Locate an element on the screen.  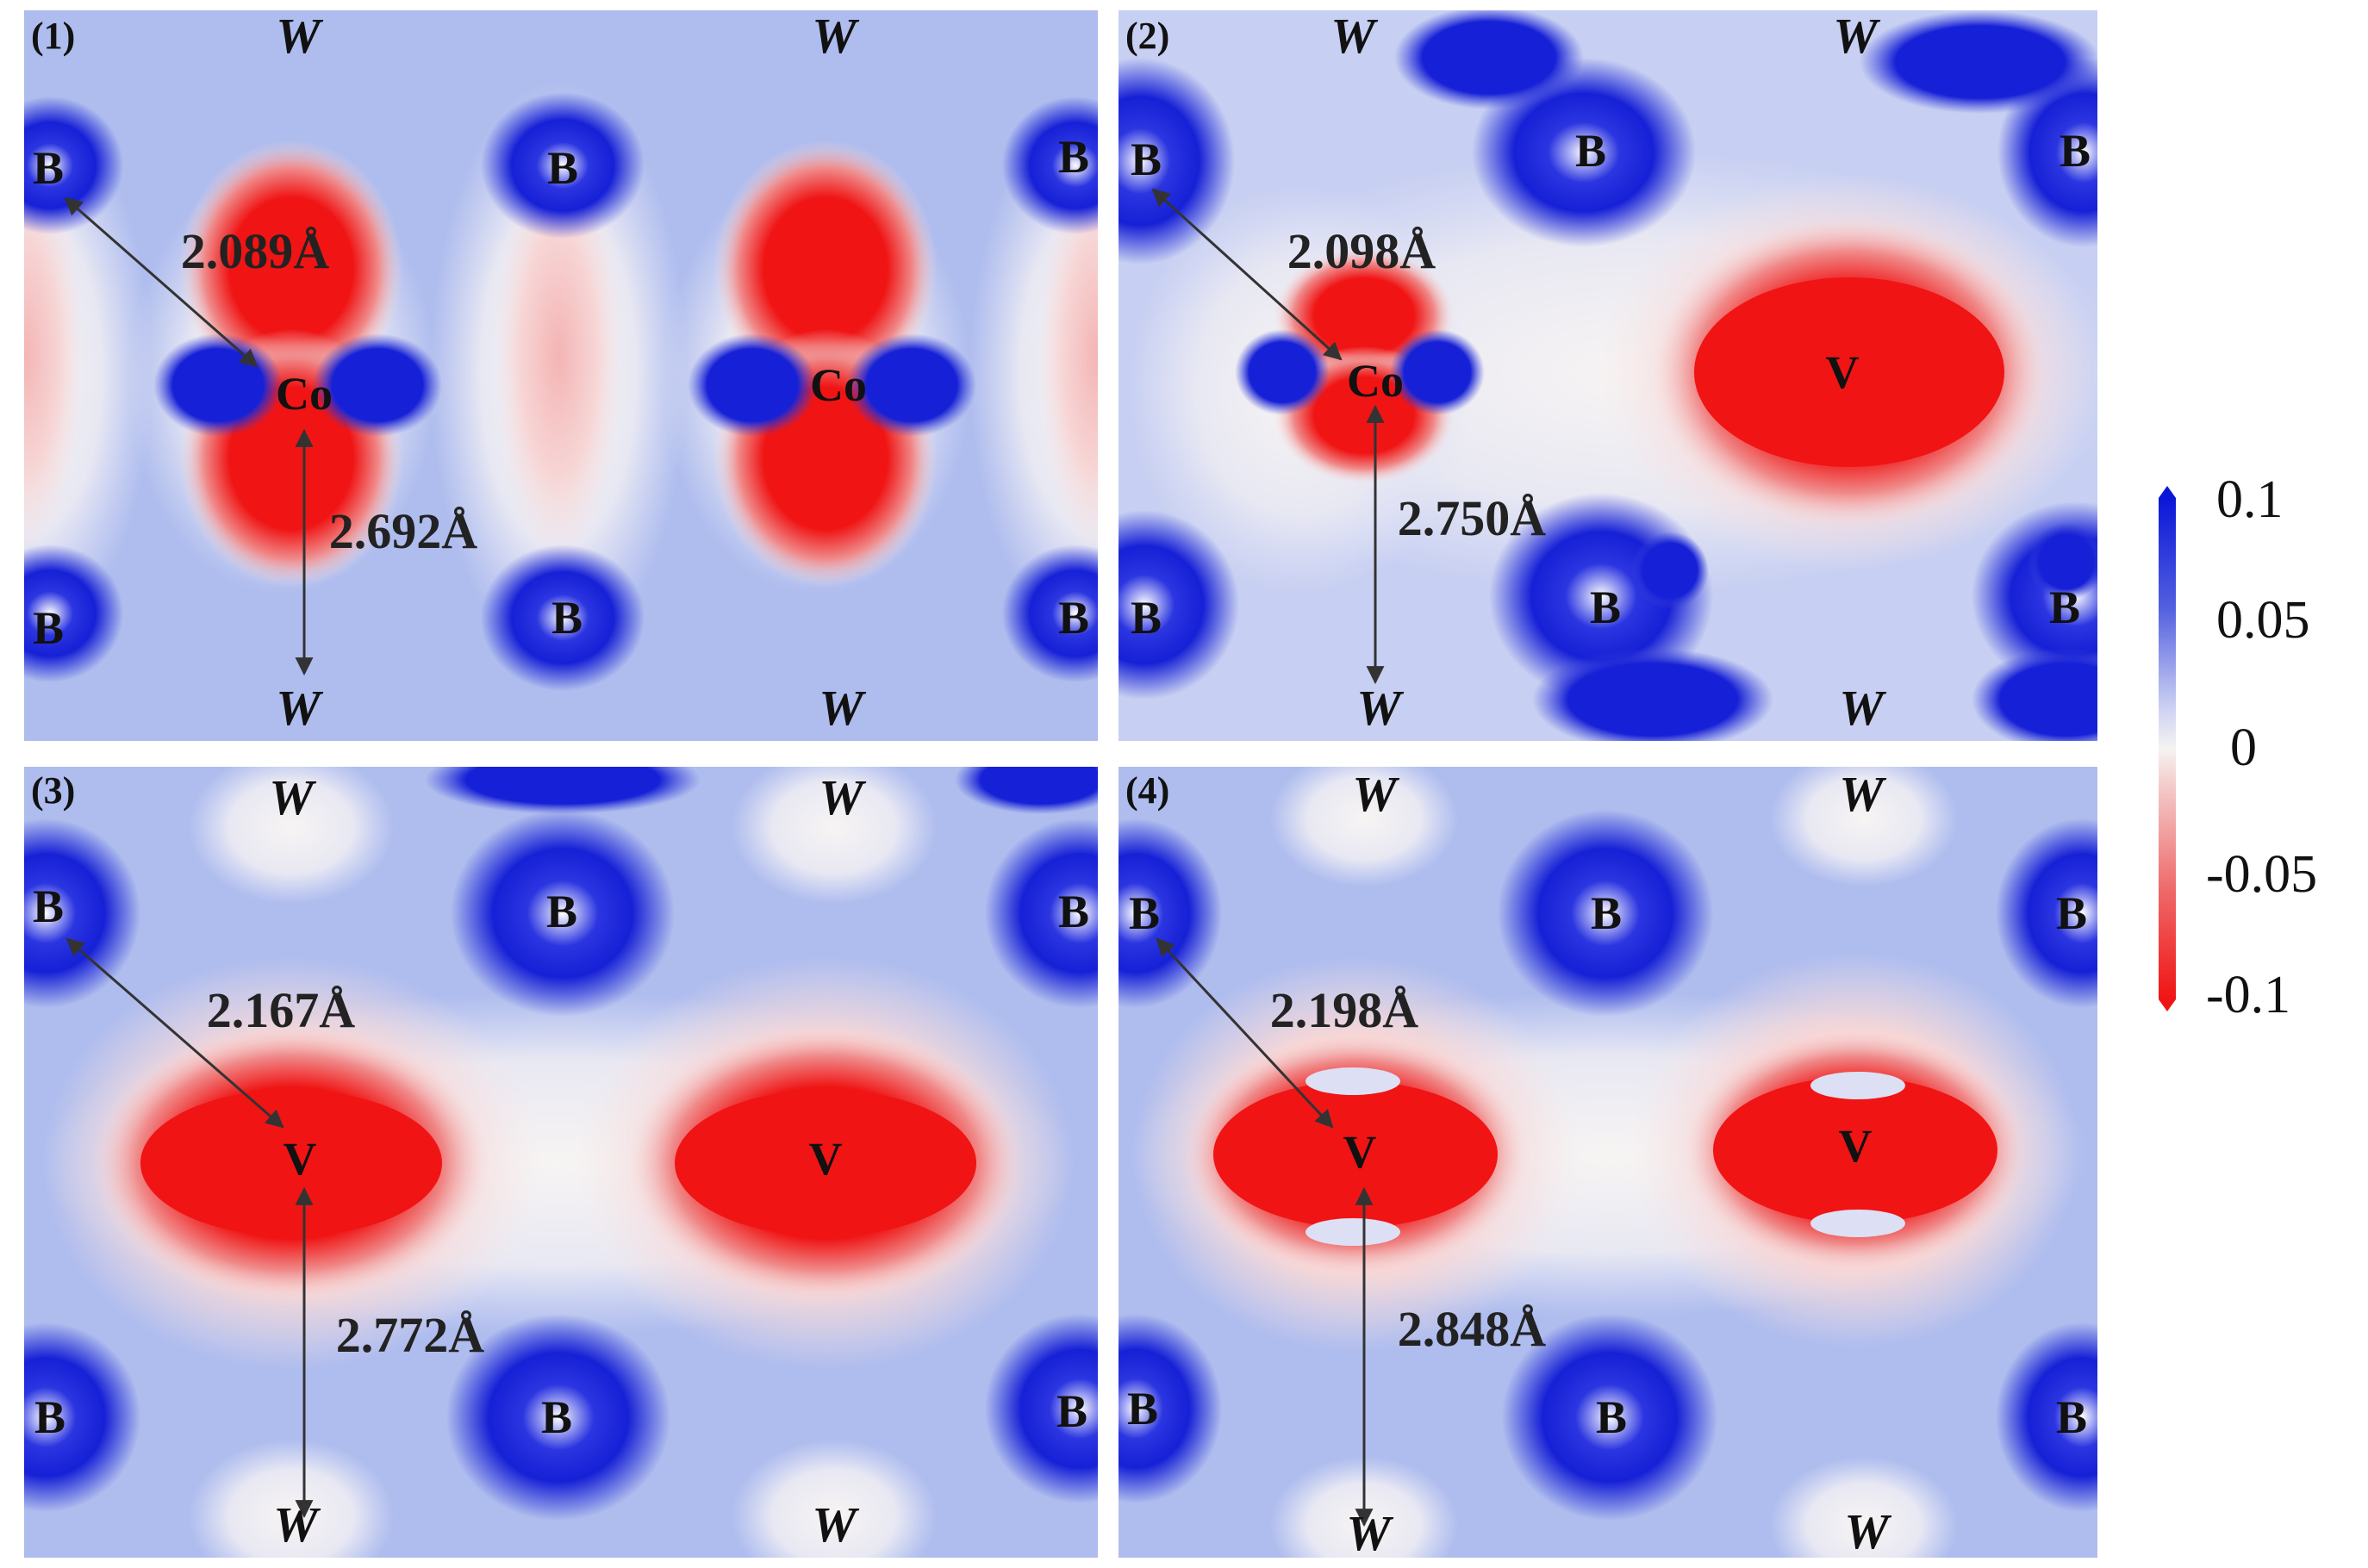
colorbar-tick: 0.05 is located at coordinates (2263, 621).